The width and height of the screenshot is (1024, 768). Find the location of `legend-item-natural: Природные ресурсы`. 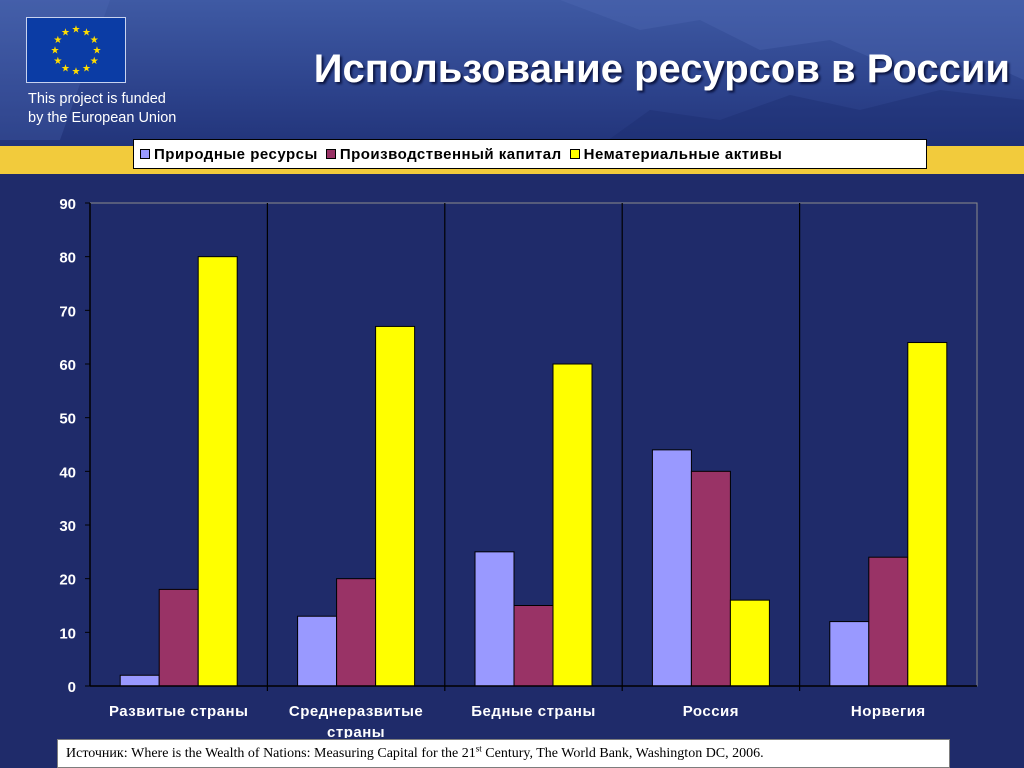

legend-item-natural: Природные ресурсы is located at coordinates (229, 154).